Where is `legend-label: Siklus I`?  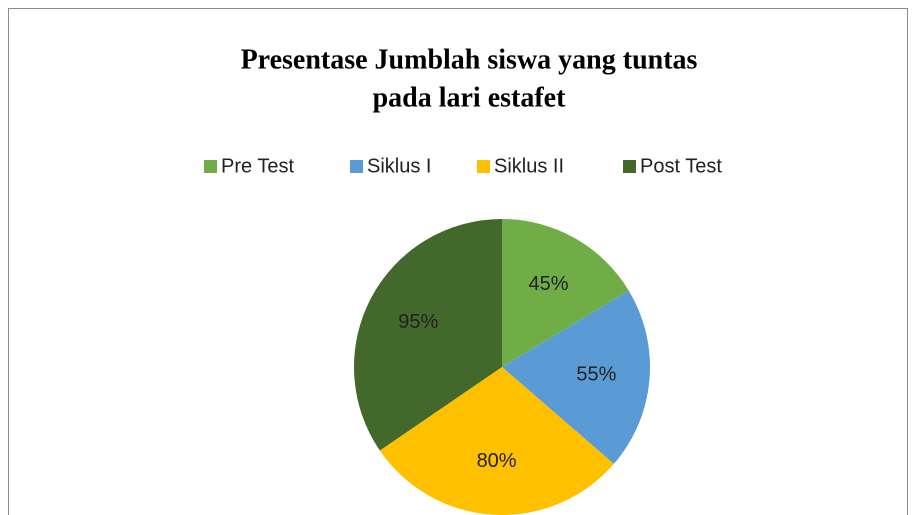 legend-label: Siklus I is located at coordinates (399, 166).